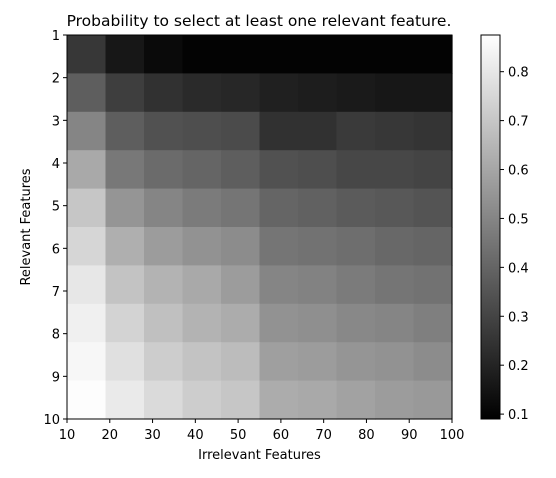 The width and height of the screenshot is (556, 478). What do you see at coordinates (55, 228) in the screenshot?
I see `y-axis: 1 2 3 4 5 6 7 8 9 10` at bounding box center [55, 228].